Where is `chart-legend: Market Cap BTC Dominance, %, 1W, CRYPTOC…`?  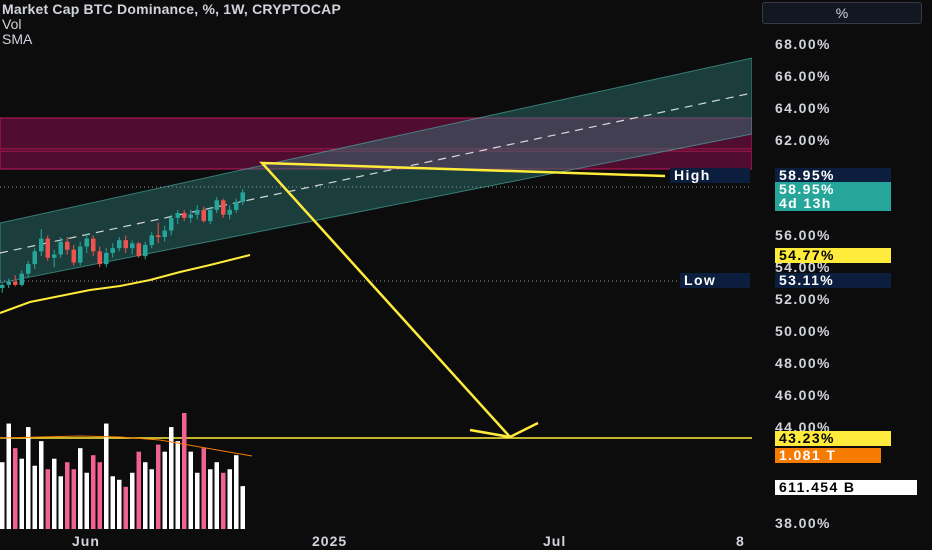
chart-legend: Market Cap BTC Dominance, %, 1W, CRYPTOC… is located at coordinates (171, 24).